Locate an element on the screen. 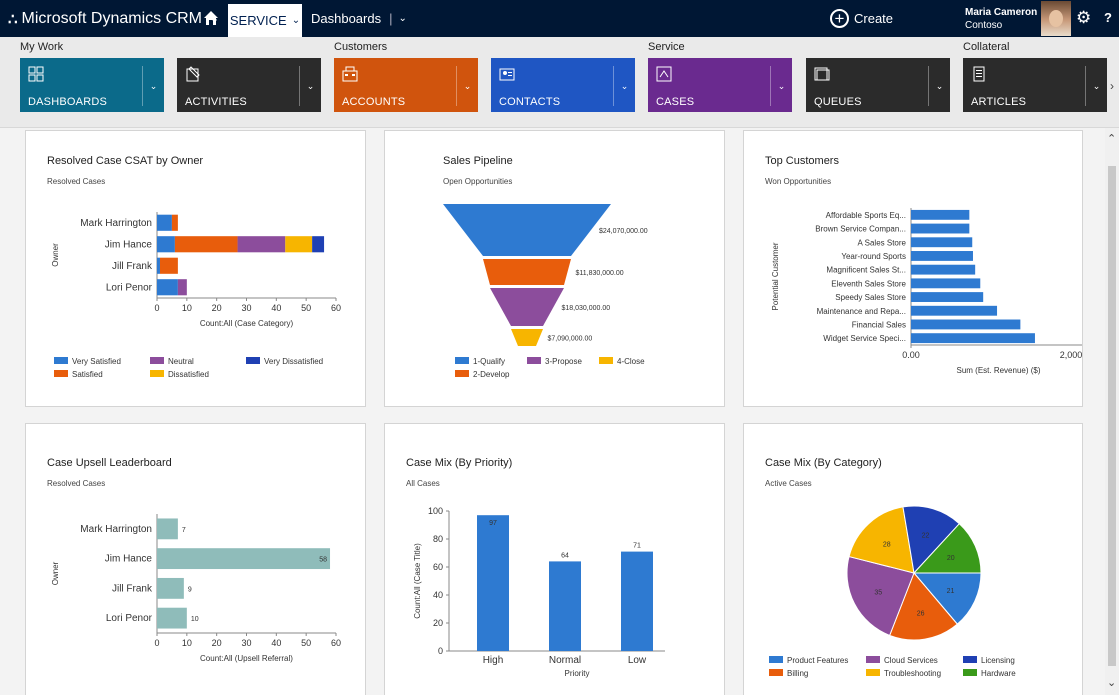  data-label: 28 is located at coordinates (887, 544).